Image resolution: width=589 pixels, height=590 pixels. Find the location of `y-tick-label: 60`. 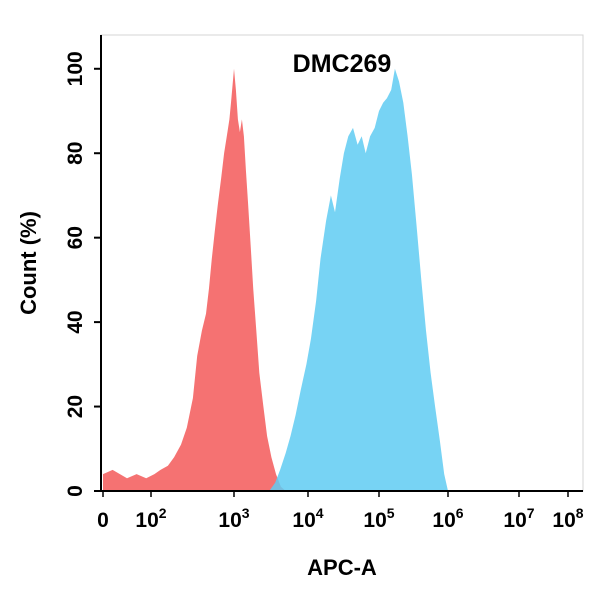

y-tick-label: 60 is located at coordinates (75, 237).